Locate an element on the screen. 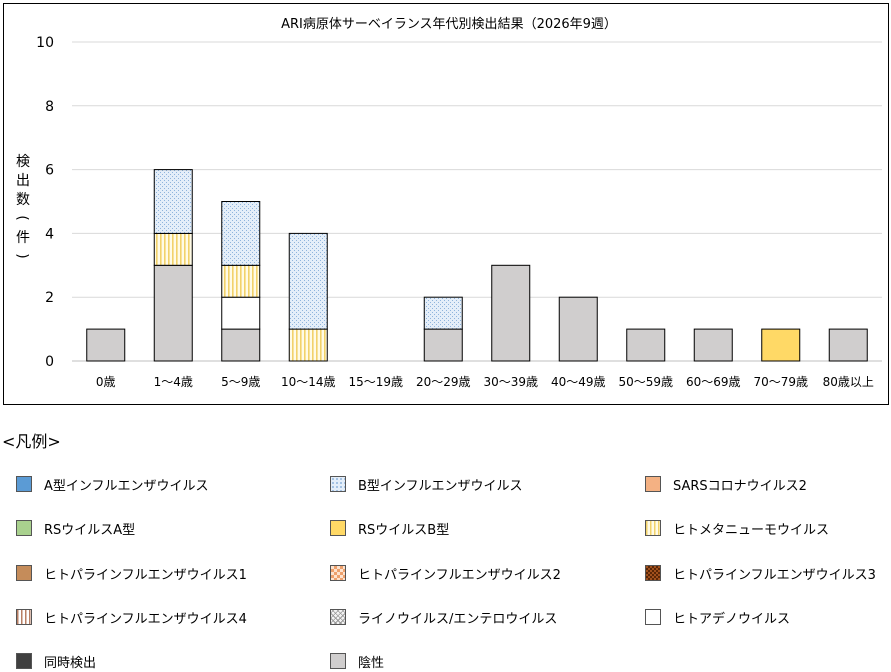  solid-brown-swatch-icon is located at coordinates (24, 573).